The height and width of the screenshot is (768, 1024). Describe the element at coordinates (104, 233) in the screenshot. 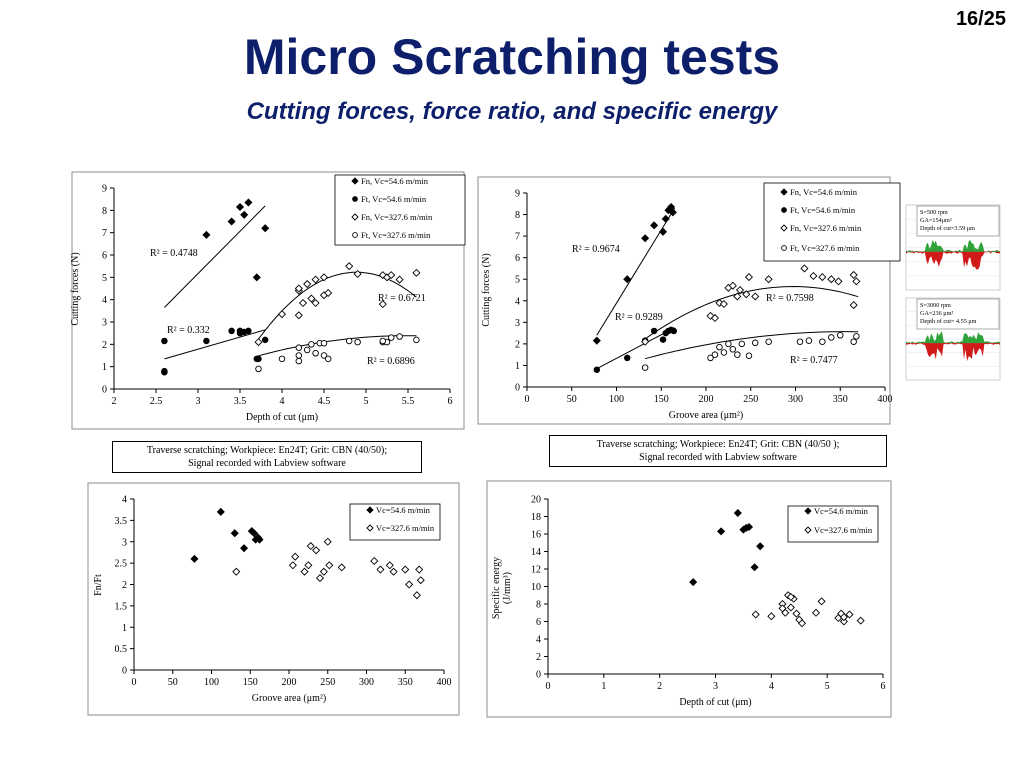

I see `y-tick-label: 7` at that location.